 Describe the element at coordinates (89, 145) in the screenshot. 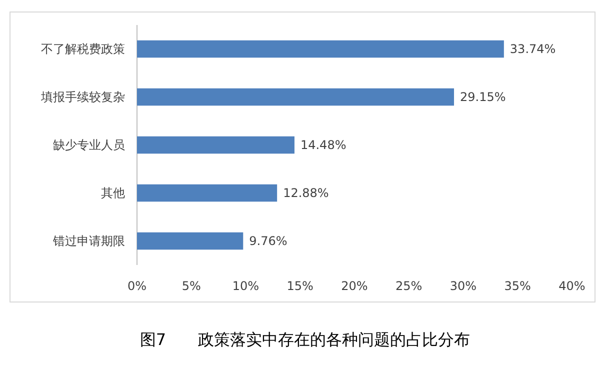

I see `y-tick-label: 缺少专业人员` at that location.